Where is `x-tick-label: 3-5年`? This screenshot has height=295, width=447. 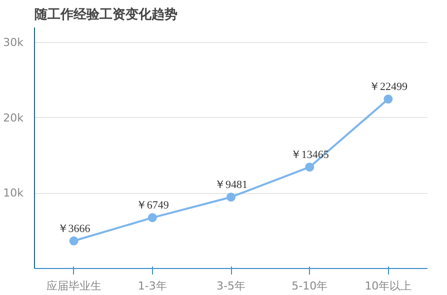
x-tick-label: 3-5年 is located at coordinates (231, 286).